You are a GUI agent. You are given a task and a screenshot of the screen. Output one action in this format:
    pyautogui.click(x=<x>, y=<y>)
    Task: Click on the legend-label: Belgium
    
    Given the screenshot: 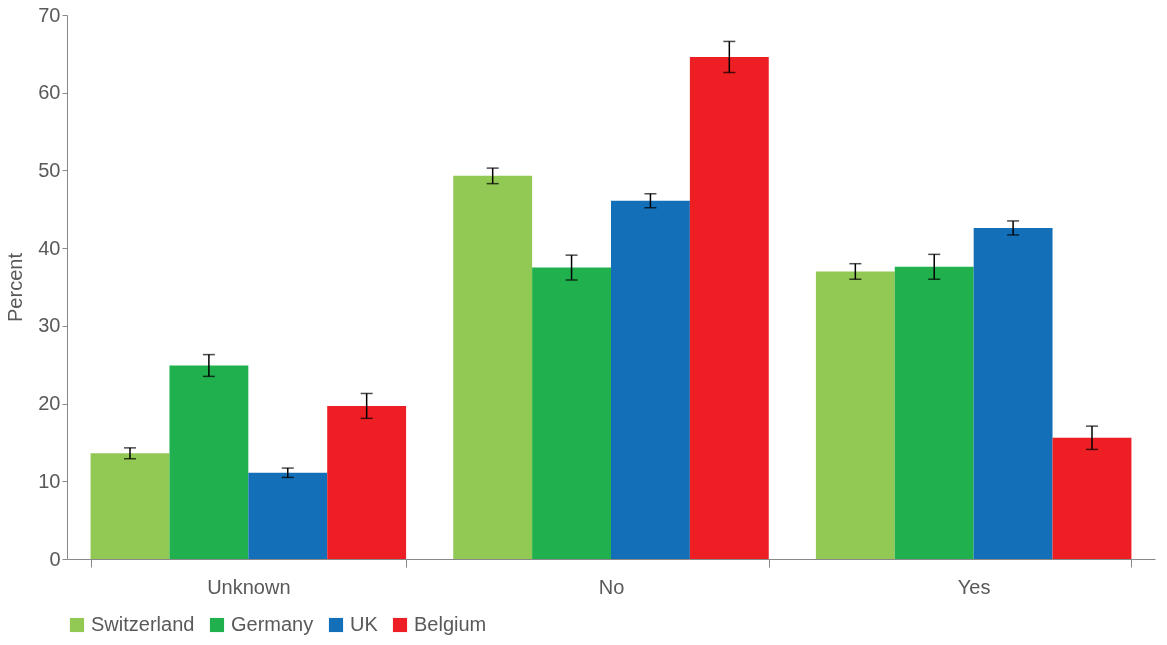 What is the action you would take?
    pyautogui.click(x=450, y=624)
    